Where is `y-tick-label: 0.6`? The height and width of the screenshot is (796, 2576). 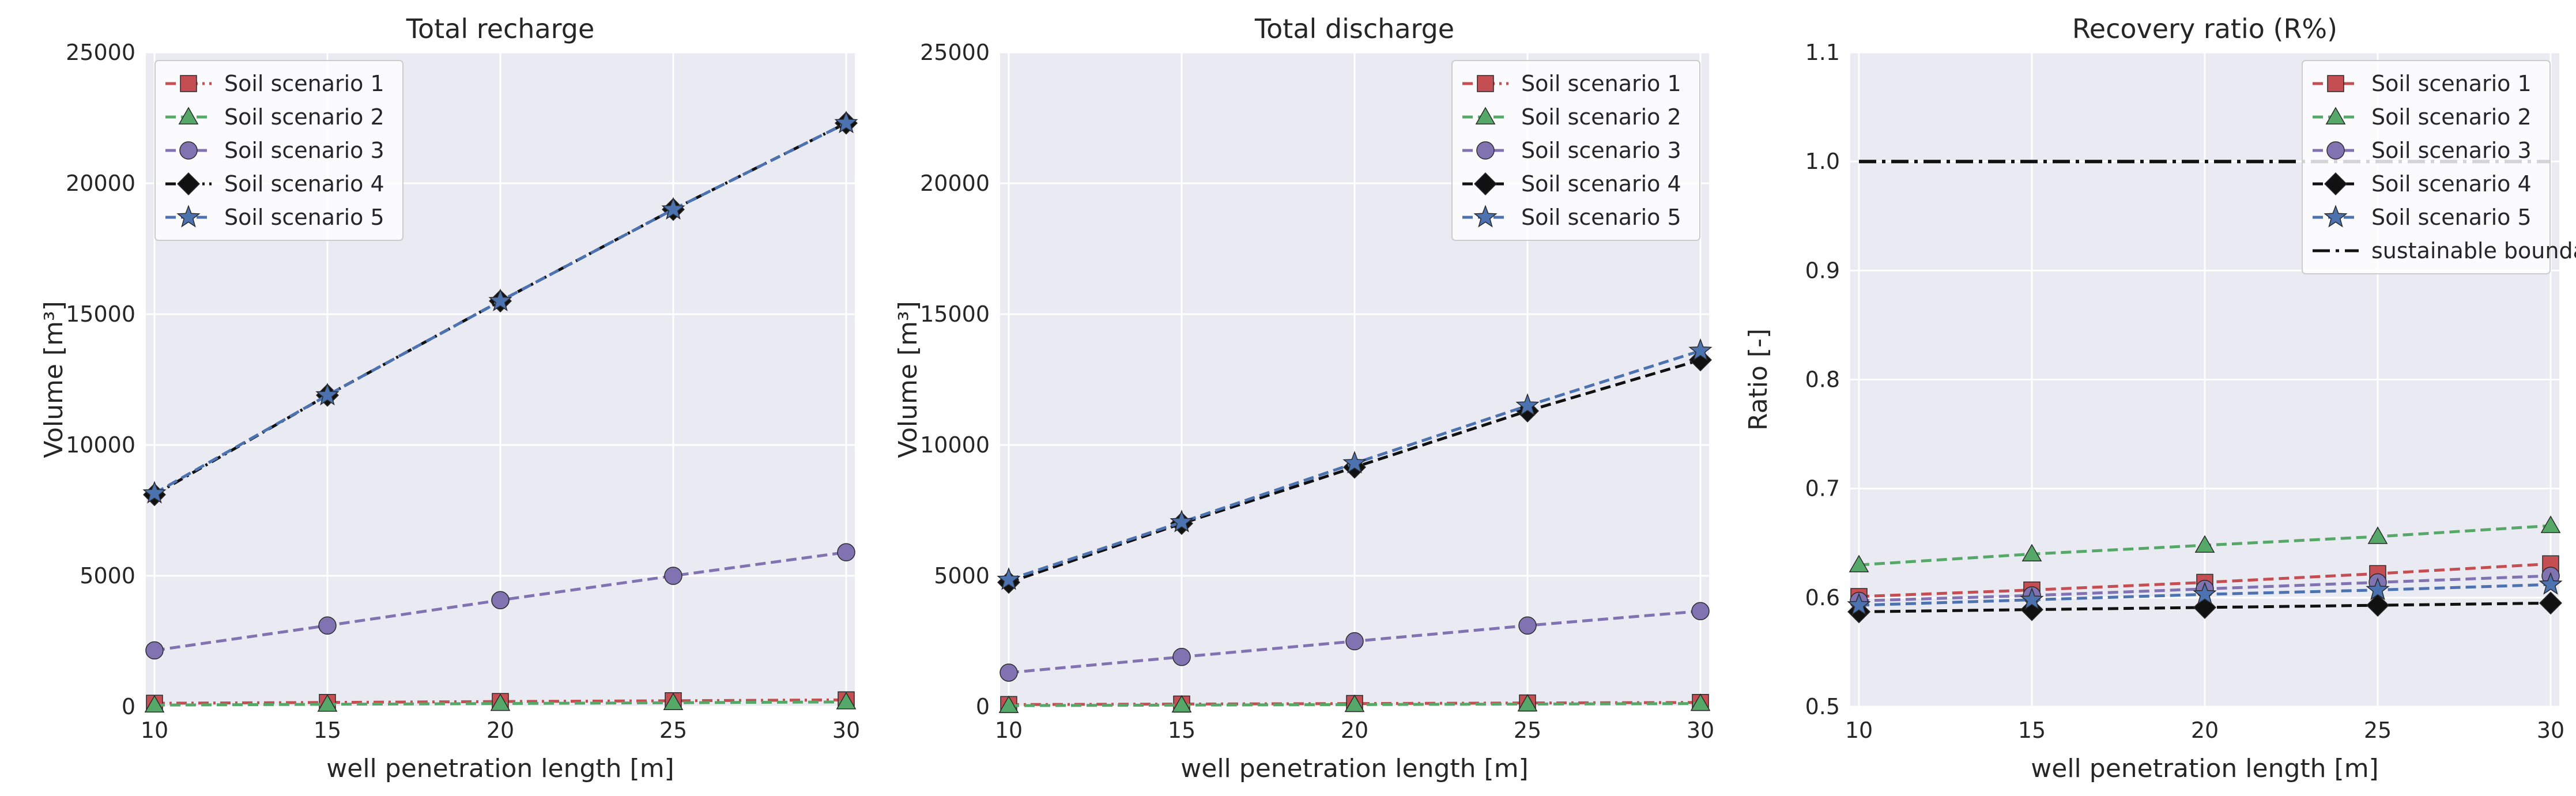
y-tick-label: 0.6 is located at coordinates (1822, 597).